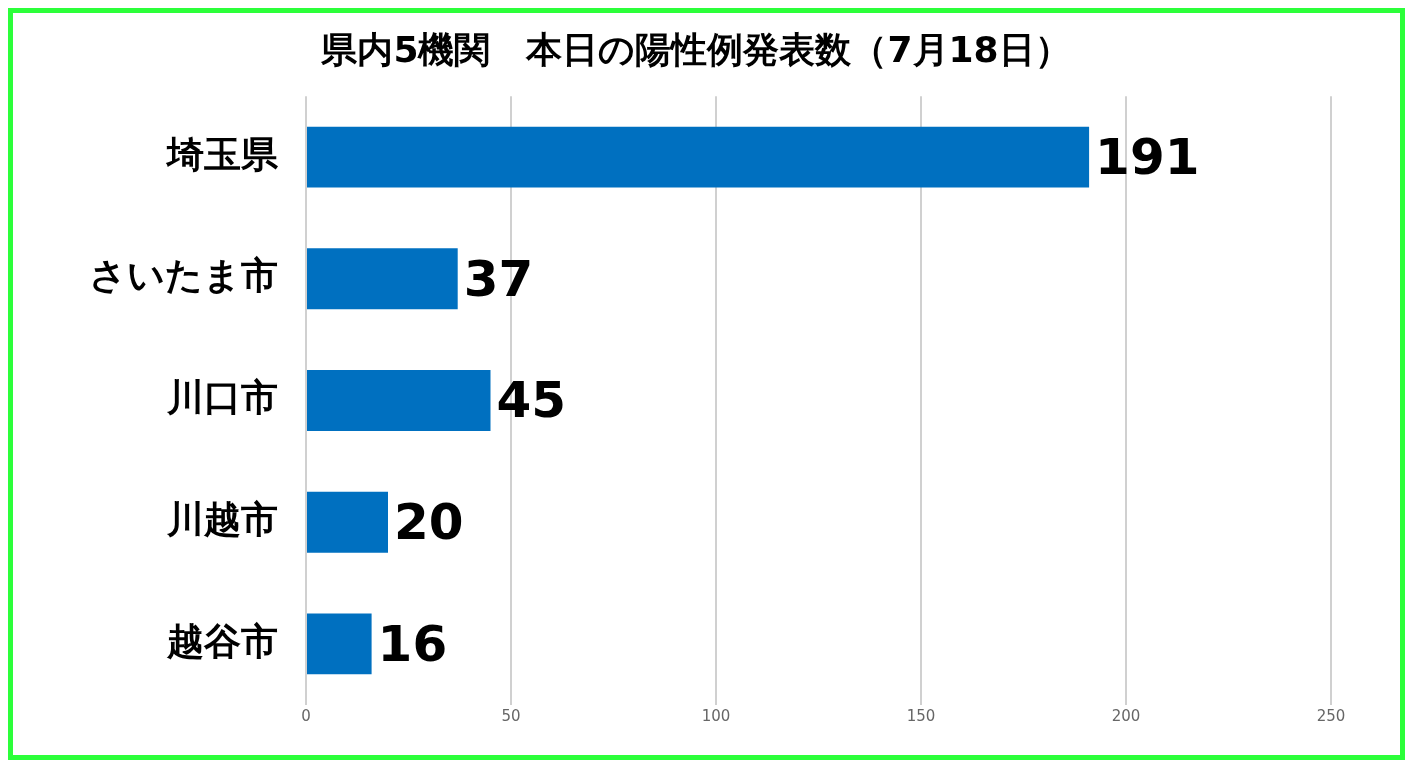  I want to click on y-tick-label: 越谷市, so click(222, 641).